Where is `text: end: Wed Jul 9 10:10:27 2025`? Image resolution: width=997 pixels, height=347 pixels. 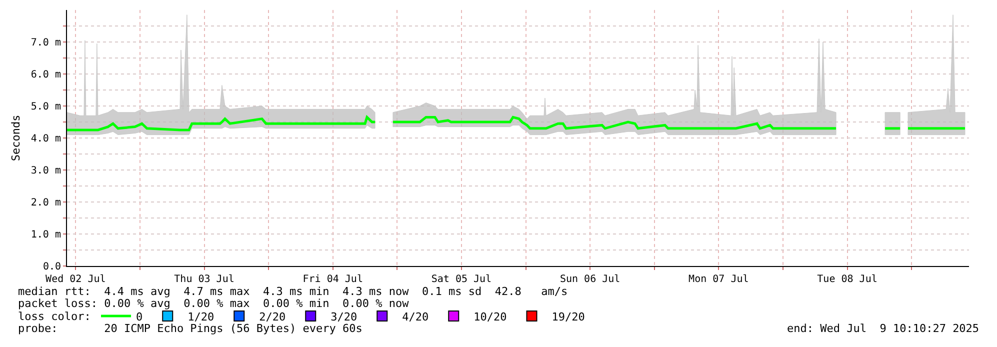
text: end: Wed Jul 9 10:10:27 2025 is located at coordinates (883, 328).